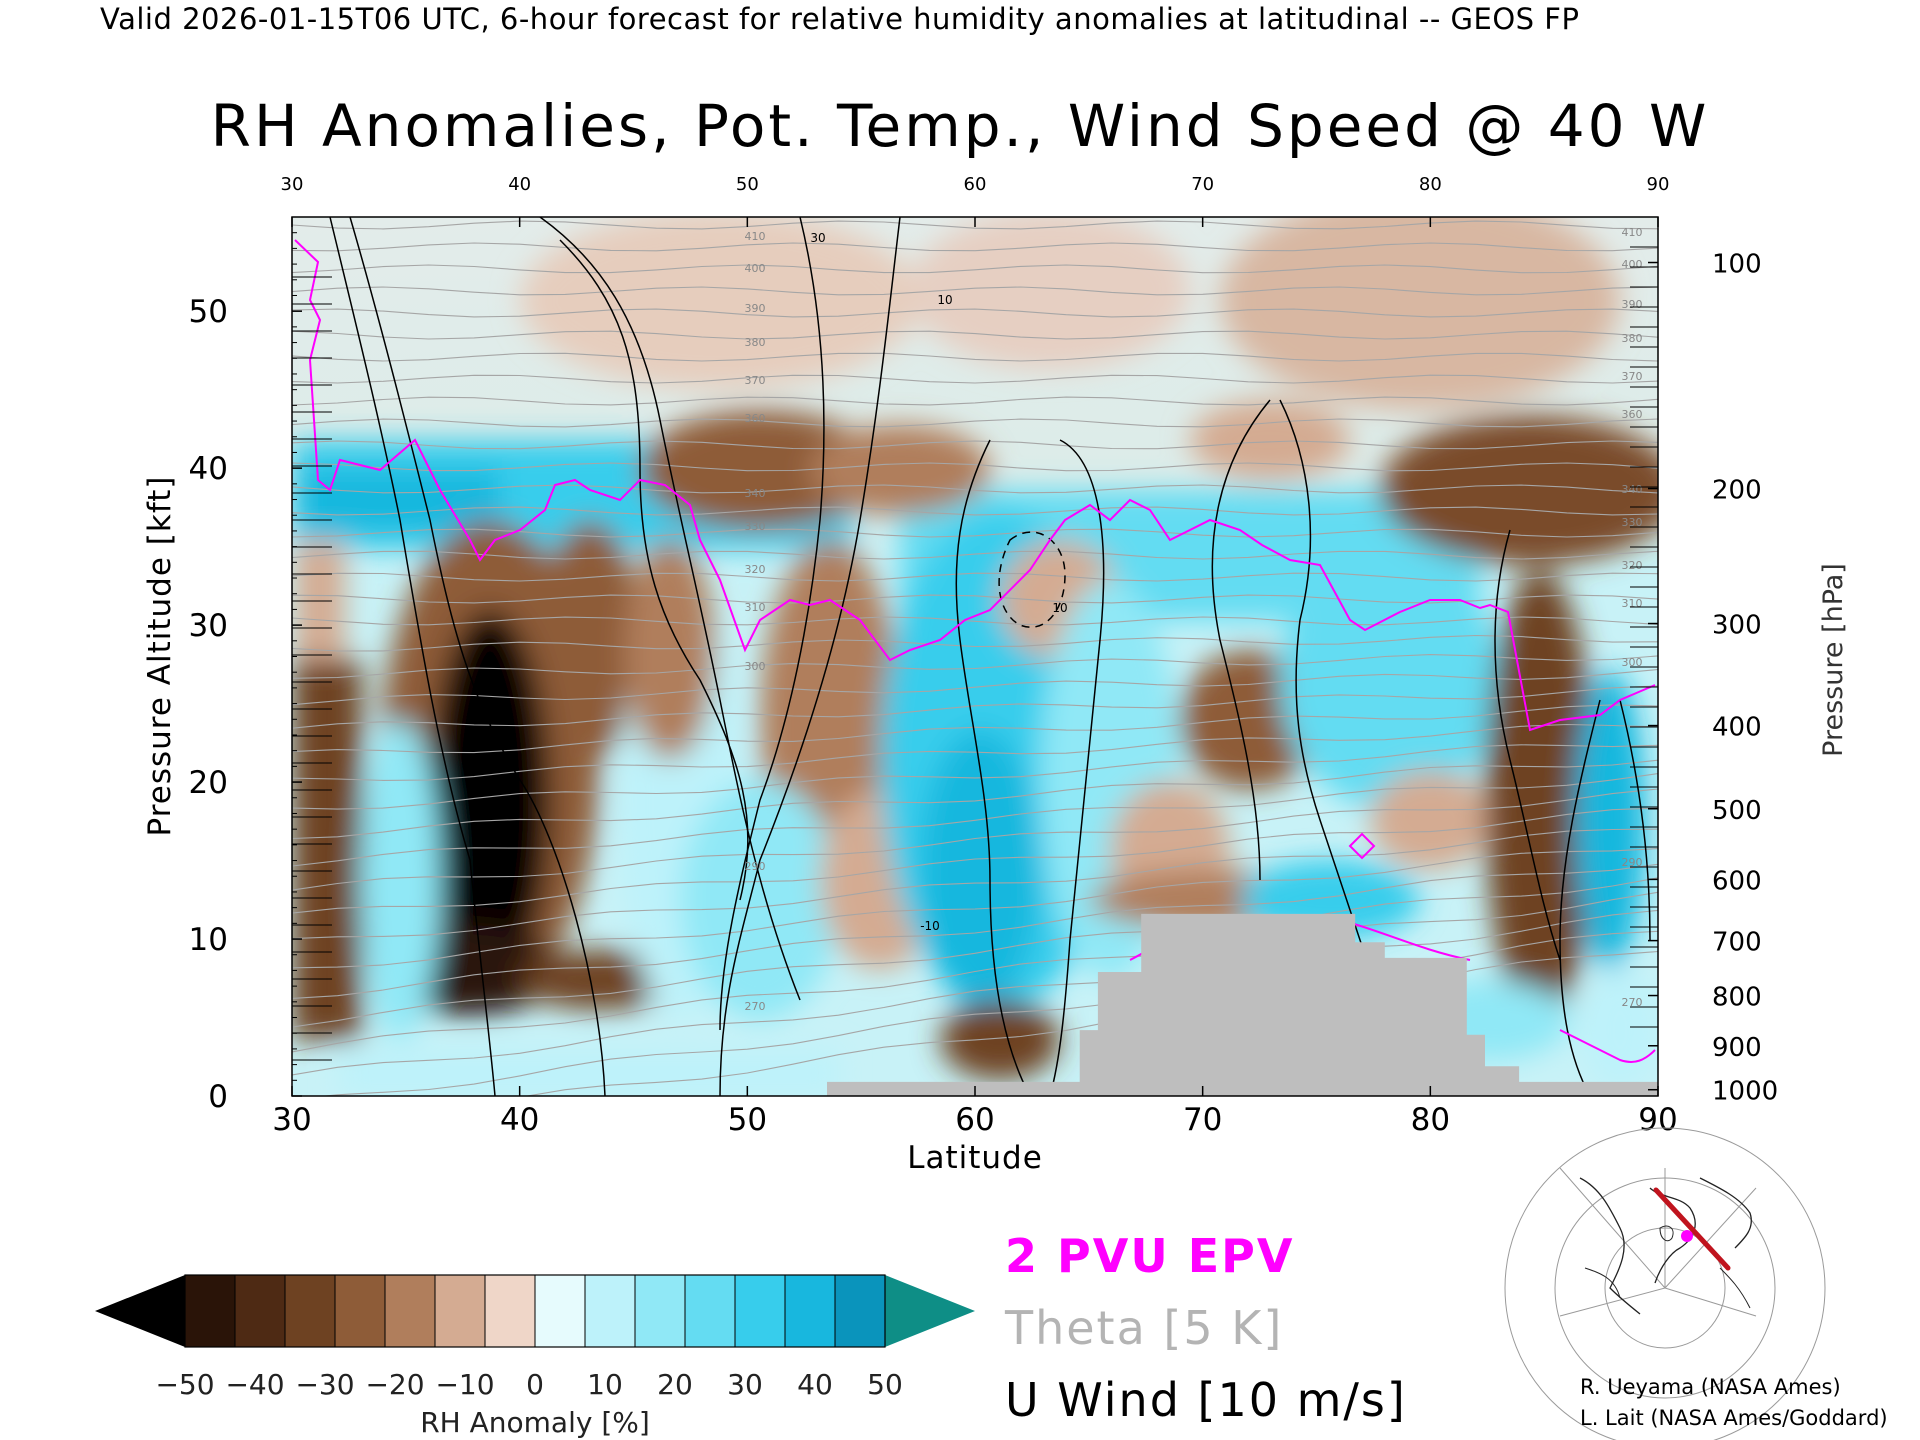 The image size is (1920, 1440). What do you see at coordinates (975, 200) in the screenshot?
I see `top-x-axis: 30 40 50 60 70 80 90` at bounding box center [975, 200].